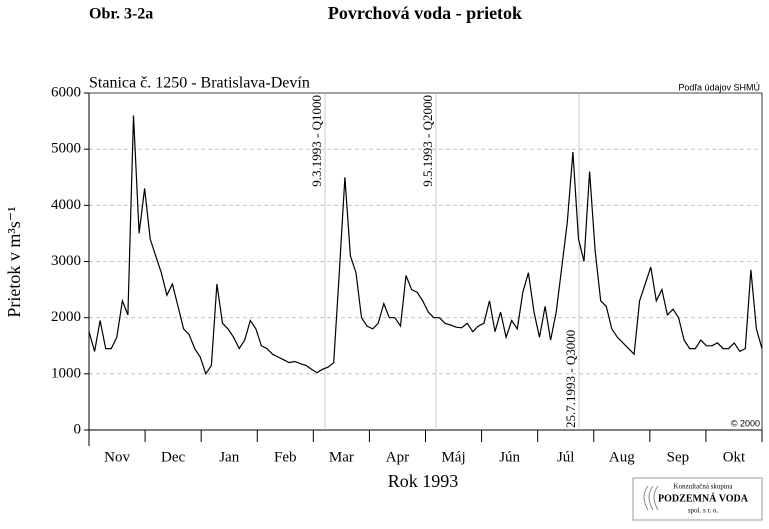 Image resolution: width=769 pixels, height=529 pixels. What do you see at coordinates (66, 373) in the screenshot?
I see `y-tick-label: 1000` at bounding box center [66, 373].